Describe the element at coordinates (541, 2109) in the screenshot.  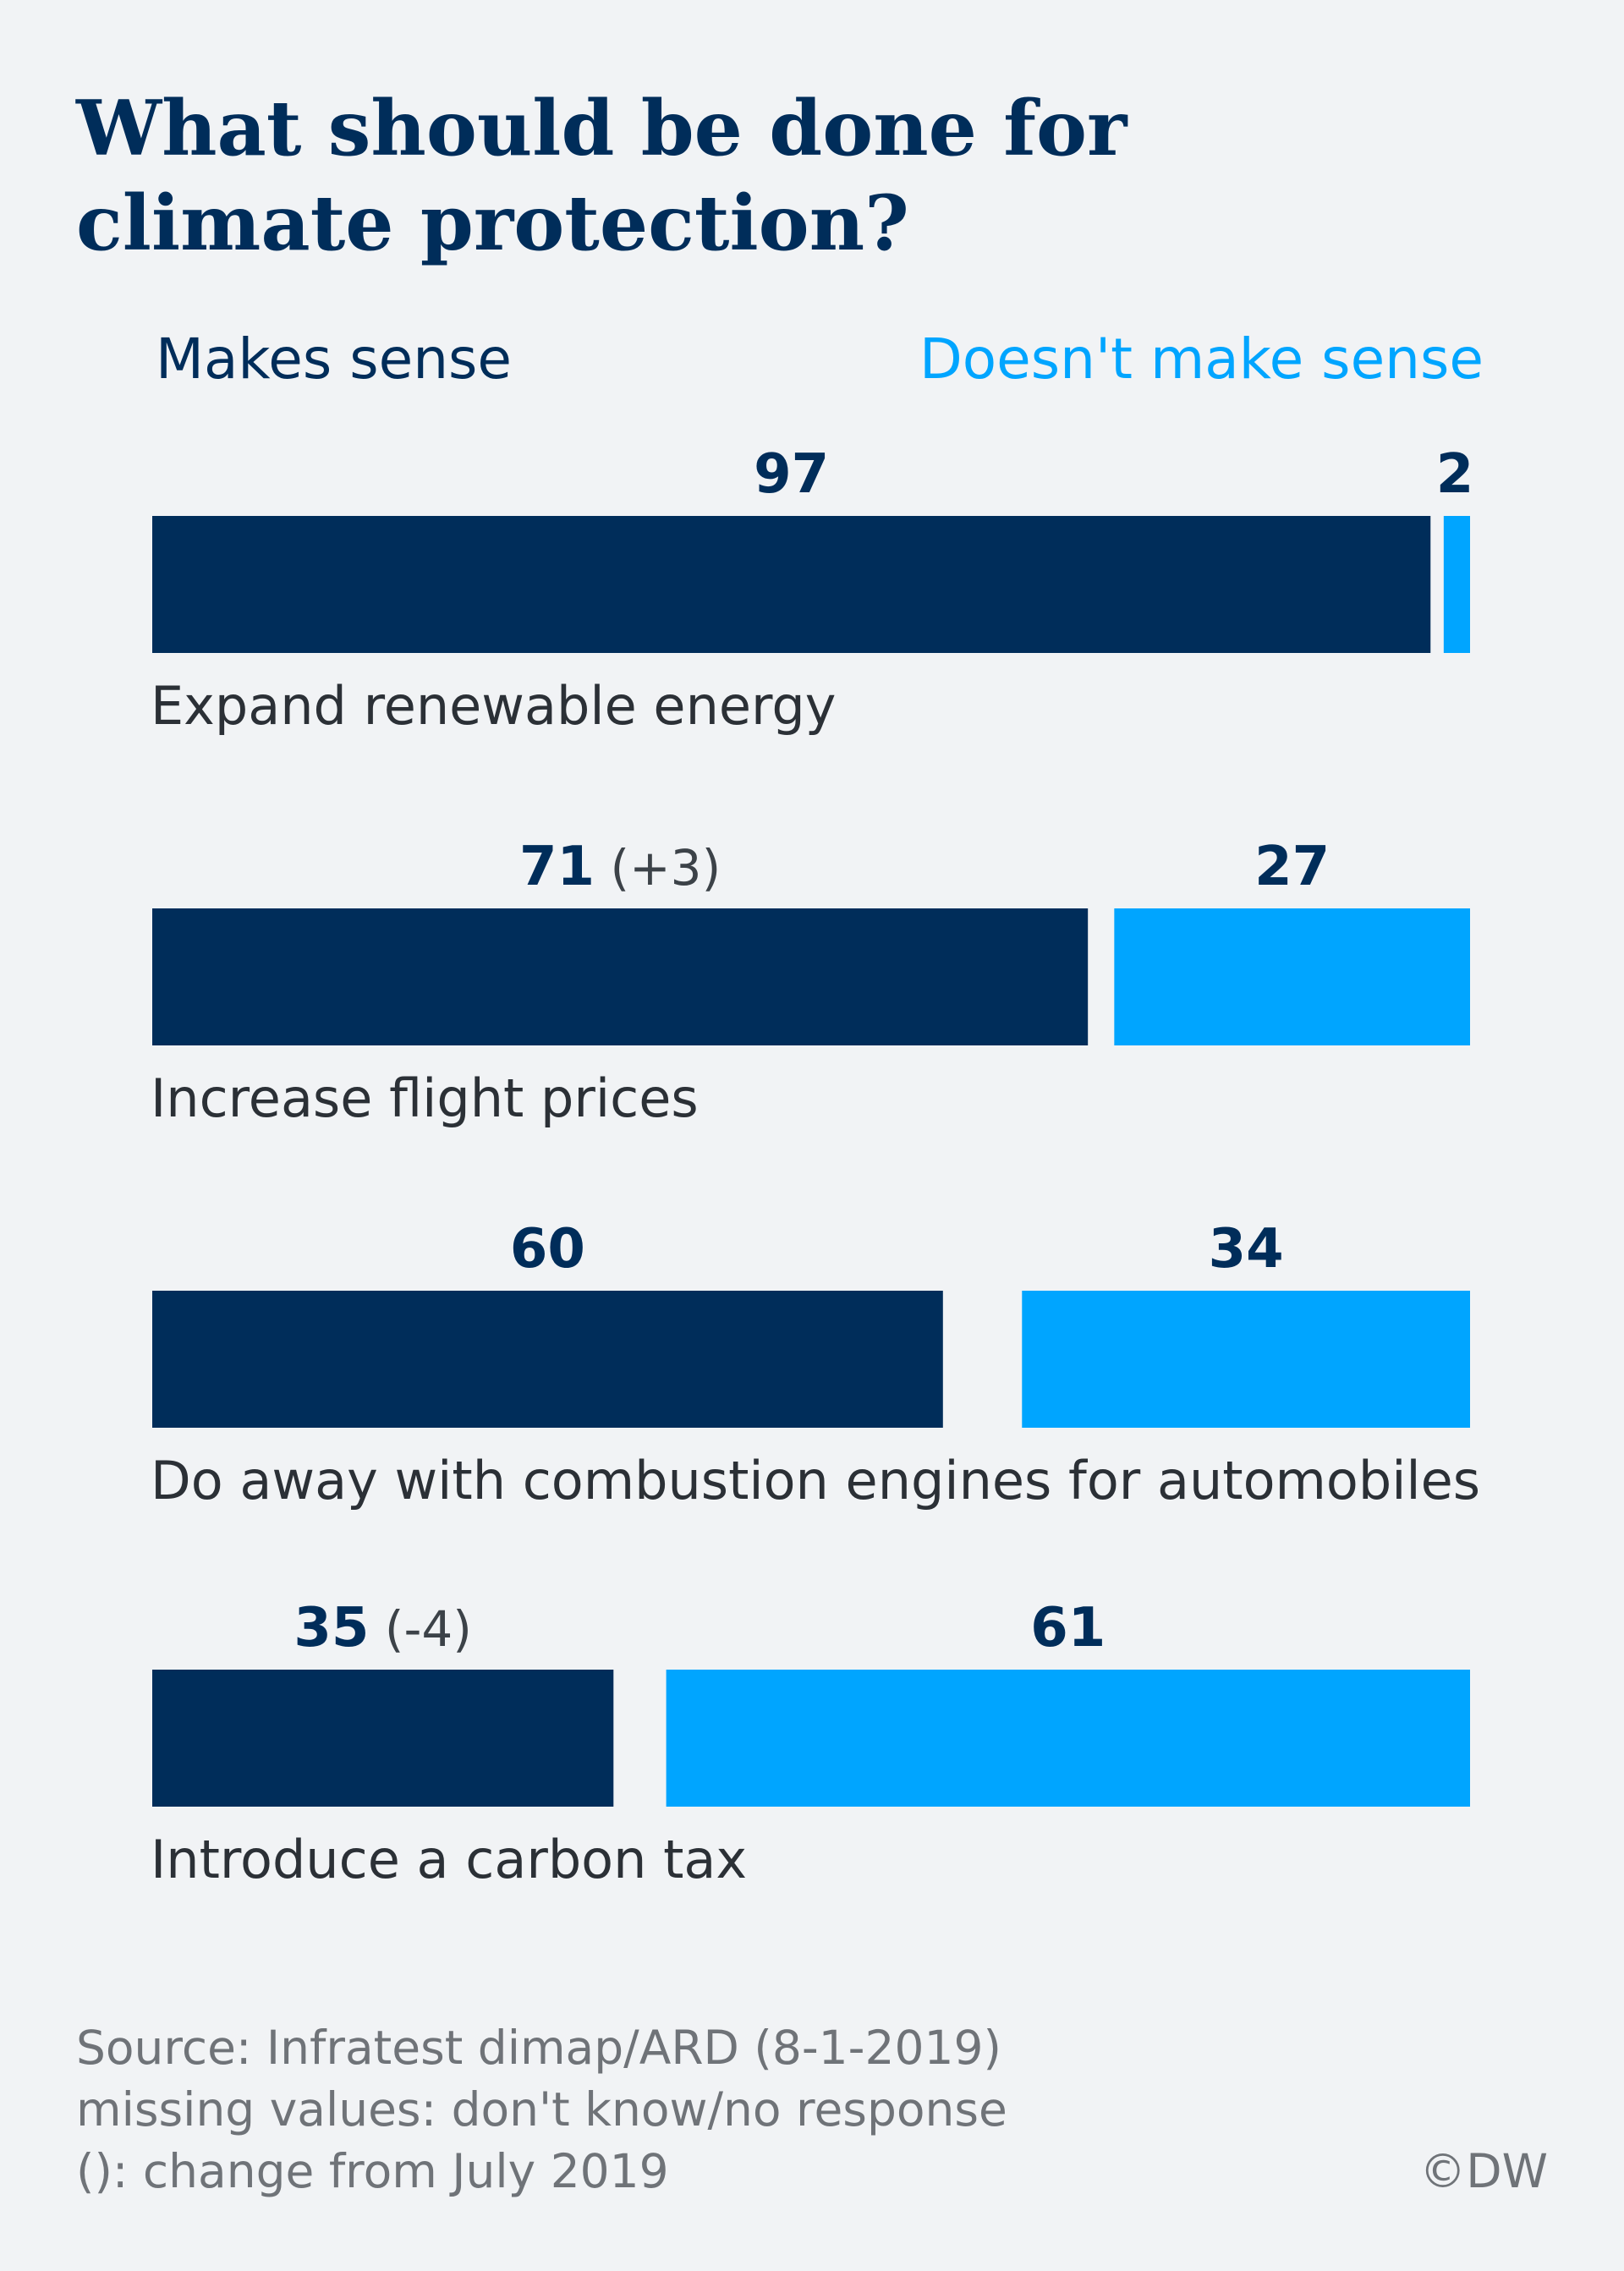
I see `missing-values-note: missing values: don't know/no response` at that location.